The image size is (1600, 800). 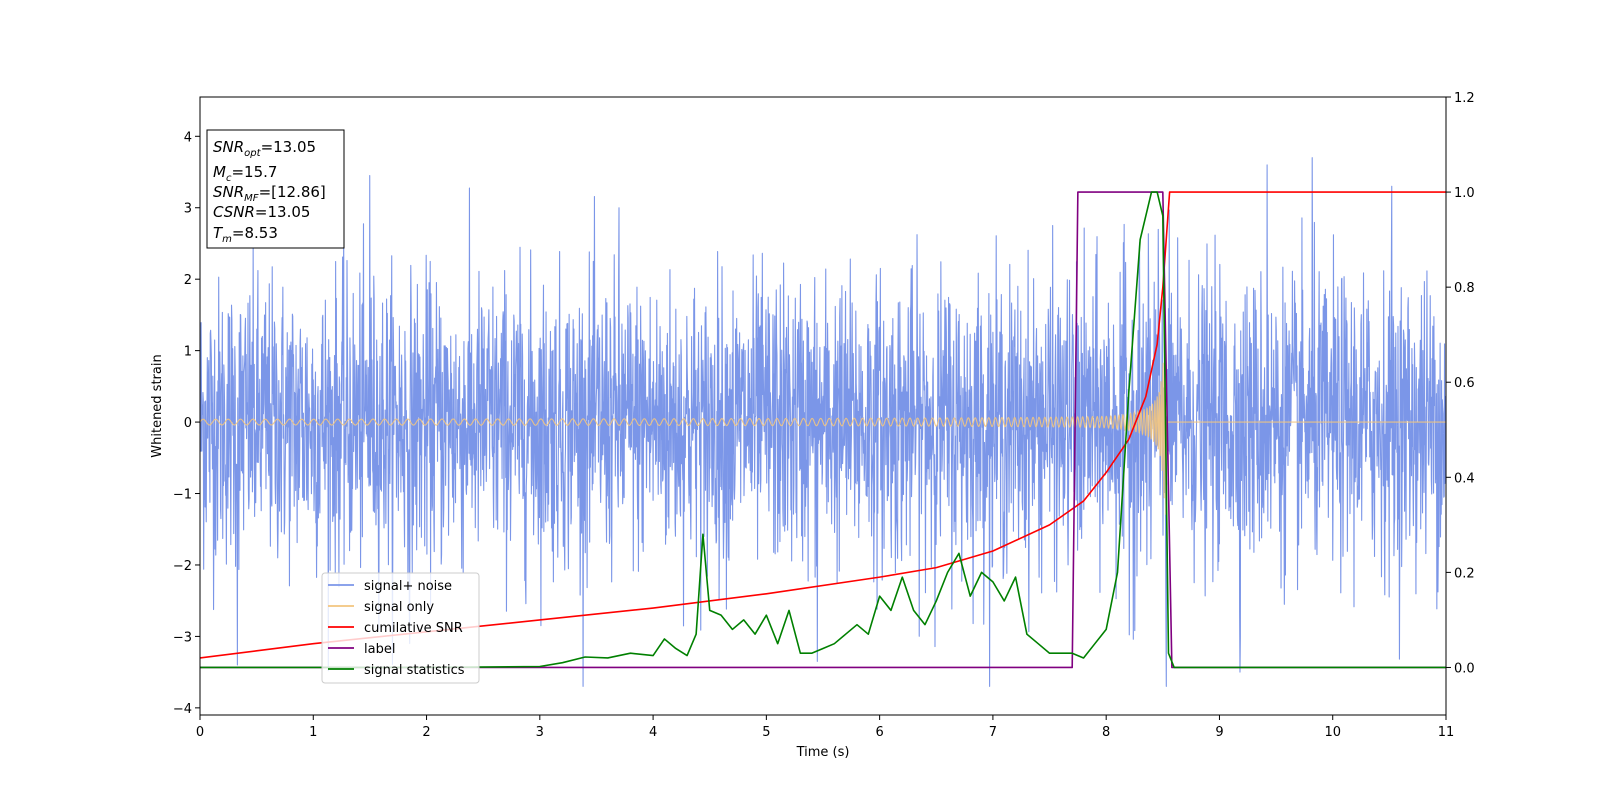 What do you see at coordinates (408, 586) in the screenshot?
I see `legend-label-signal-noise: signal+ noise` at bounding box center [408, 586].